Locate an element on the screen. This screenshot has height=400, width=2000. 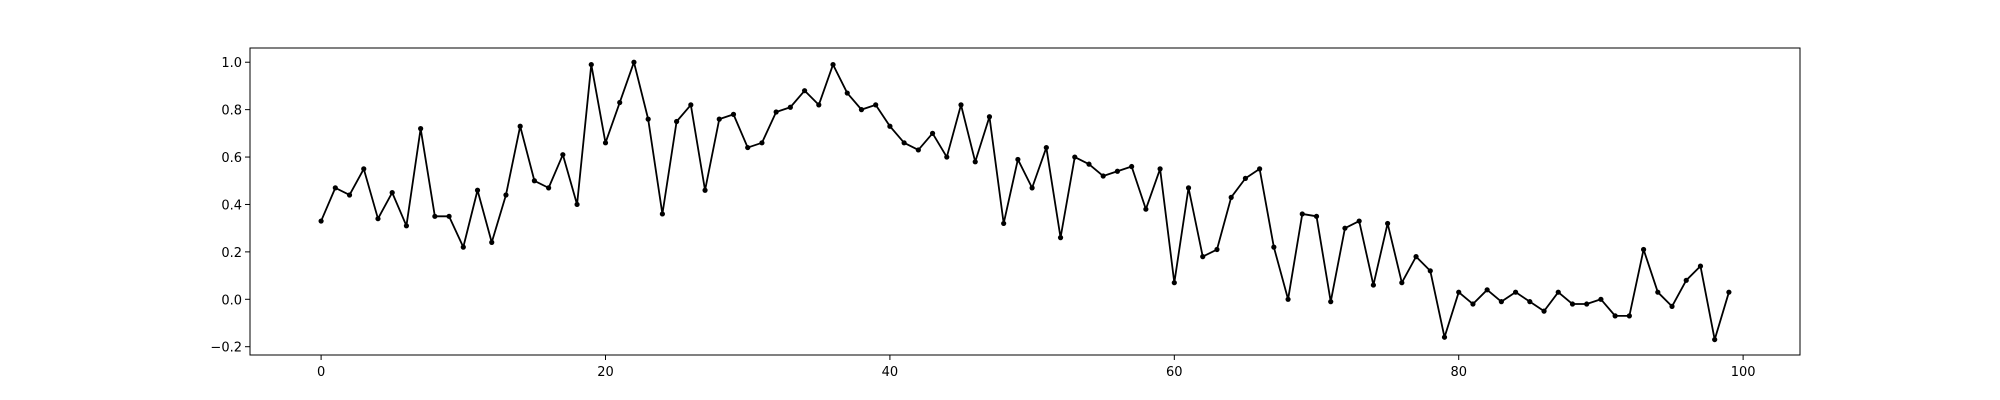
y-tick-label: 0.6 is located at coordinates (231, 158).